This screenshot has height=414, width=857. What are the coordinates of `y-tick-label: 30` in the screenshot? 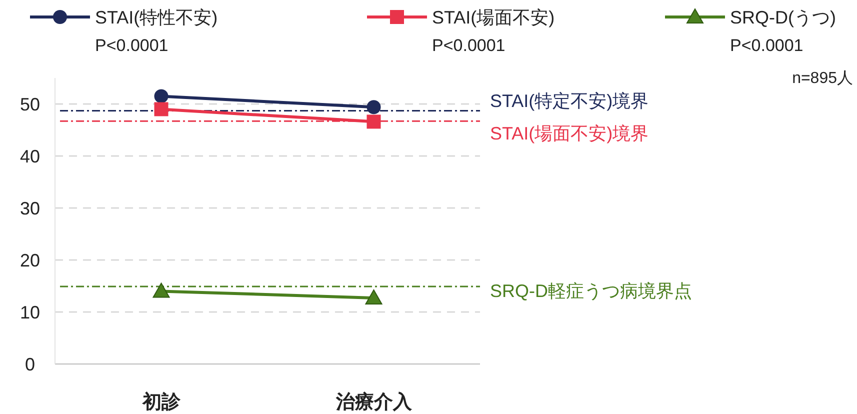 It's located at (30, 208).